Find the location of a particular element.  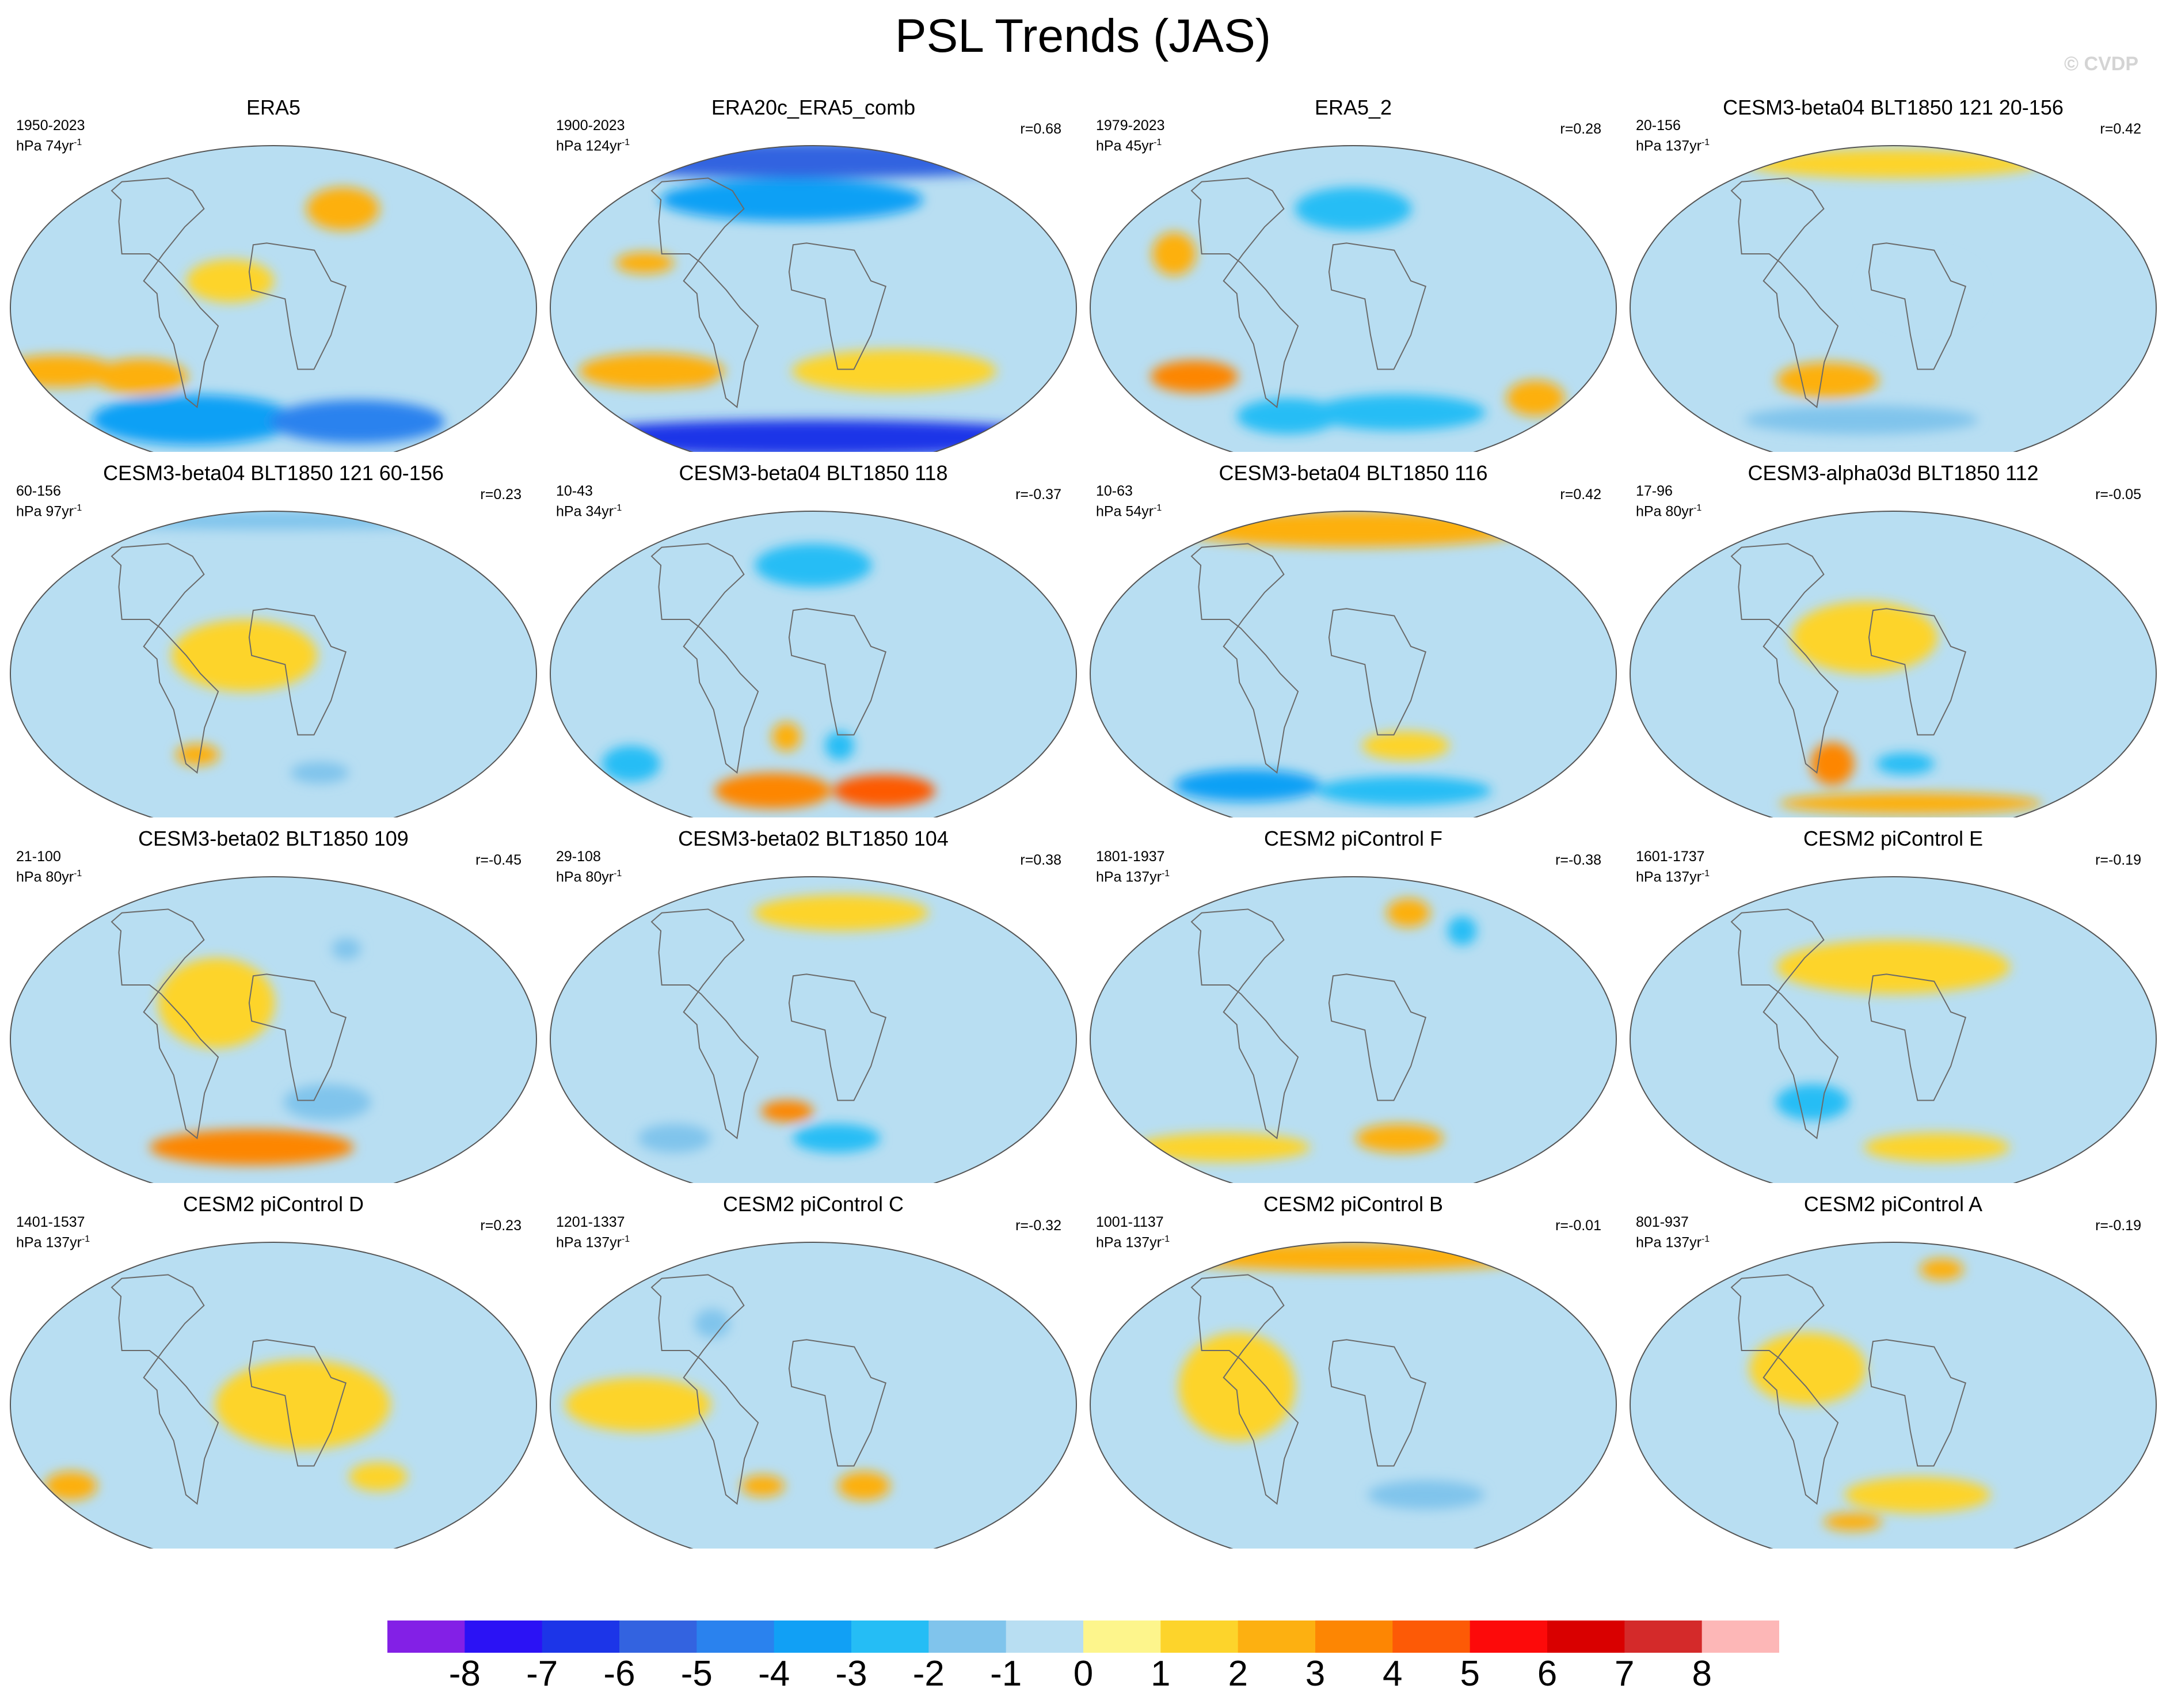

panel-title: CESM2 piControl F is located at coordinates (1353, 838).